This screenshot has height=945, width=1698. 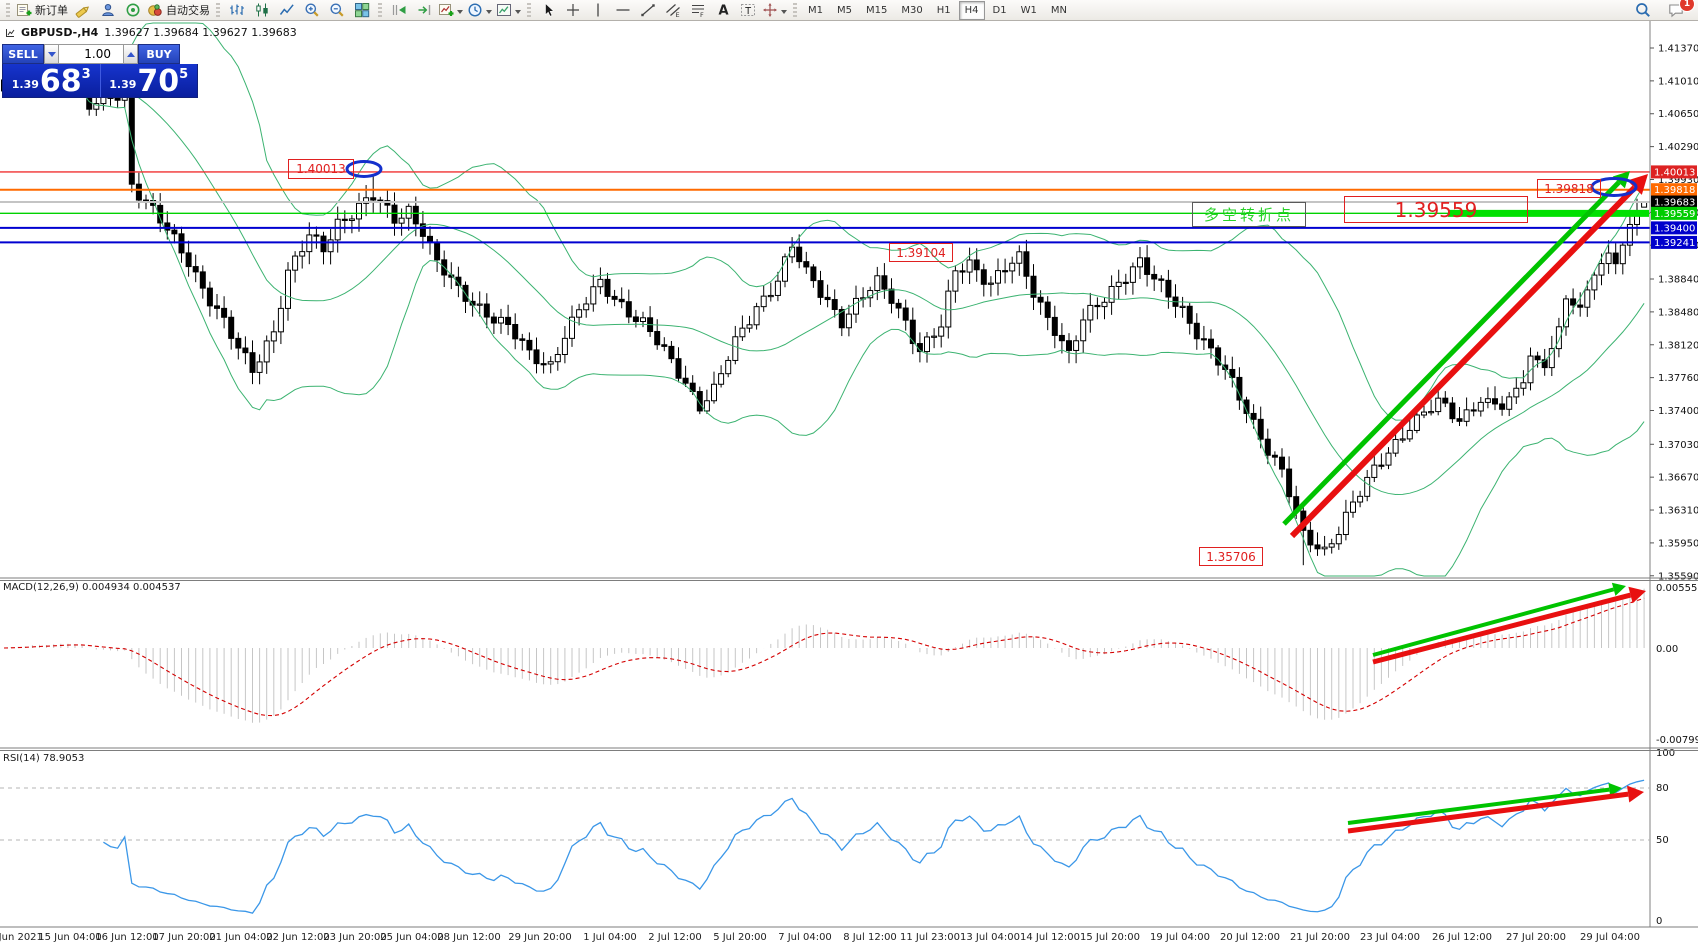 What do you see at coordinates (60, 32) in the screenshot?
I see `symbol-period-label: GBPUSD-,H4` at bounding box center [60, 32].